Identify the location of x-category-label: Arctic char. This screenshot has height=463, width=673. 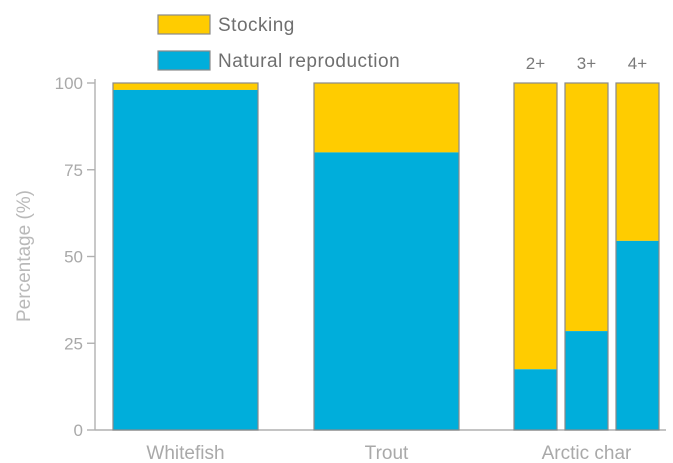
(587, 453).